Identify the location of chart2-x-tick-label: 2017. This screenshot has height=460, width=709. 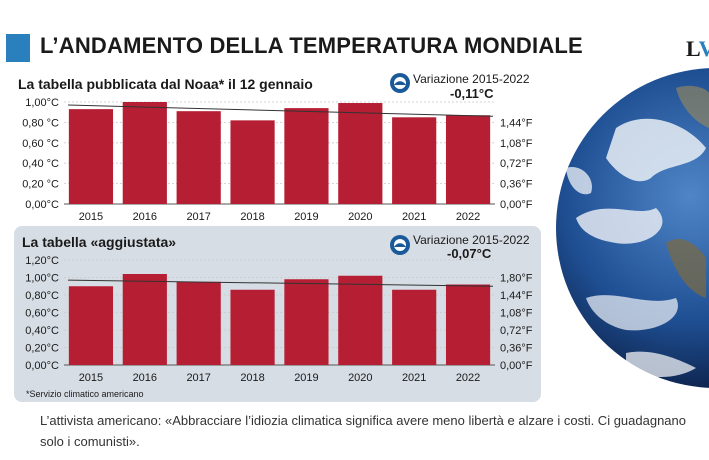
(198, 378).